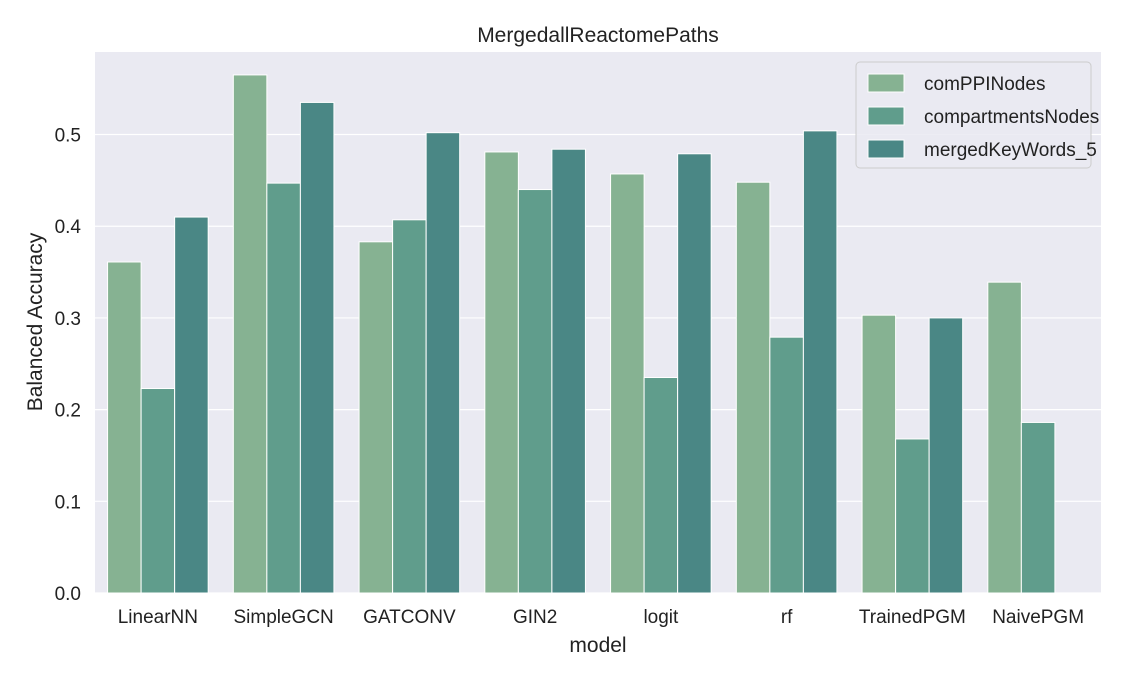 The image size is (1127, 682). I want to click on y-tick-label: 0.5, so click(68, 136).